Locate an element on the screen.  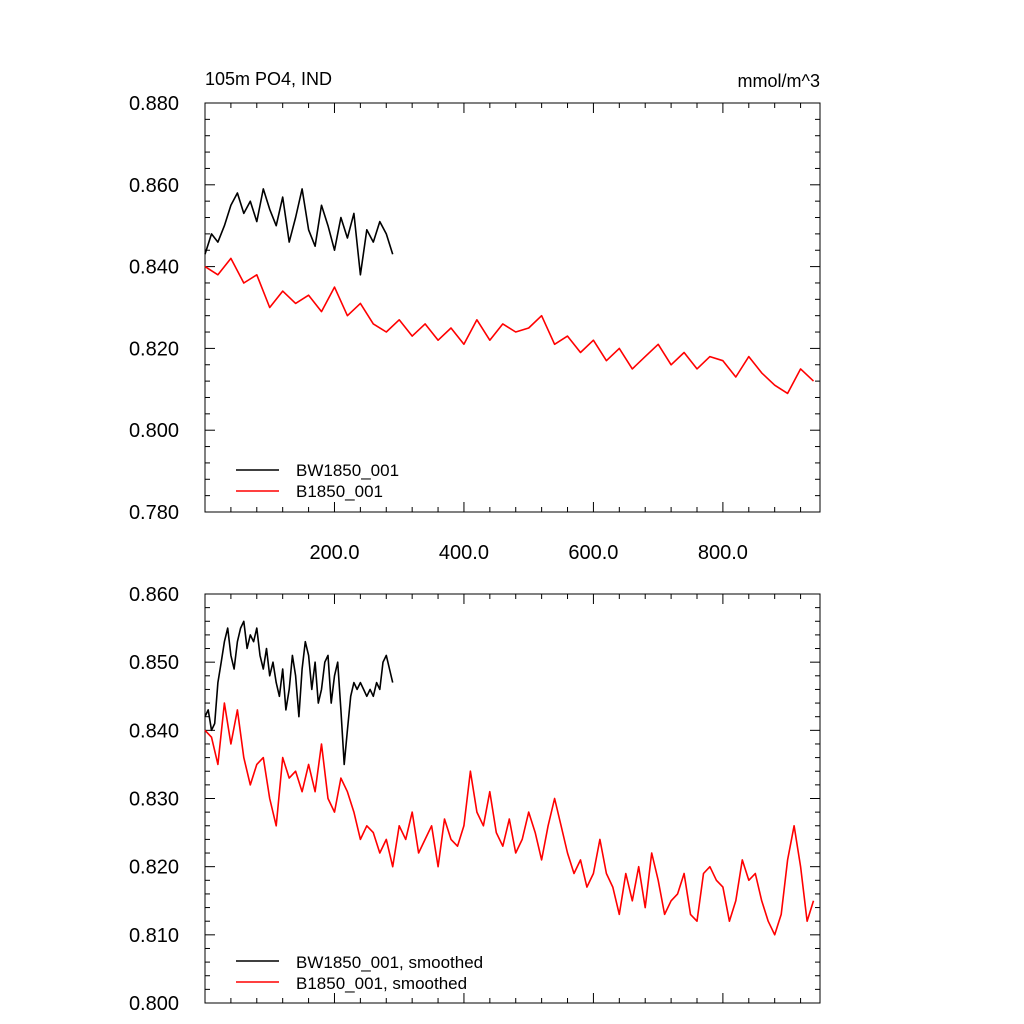
panel2-legend: BW1850_001, smoothed B1850_001, smoothed is located at coordinates (359, 973).